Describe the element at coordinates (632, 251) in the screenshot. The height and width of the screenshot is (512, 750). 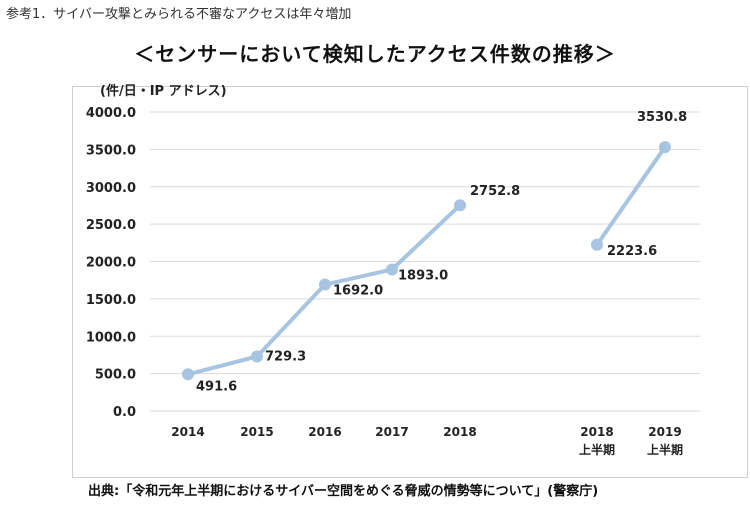
I see `data-label: 2223.6` at that location.